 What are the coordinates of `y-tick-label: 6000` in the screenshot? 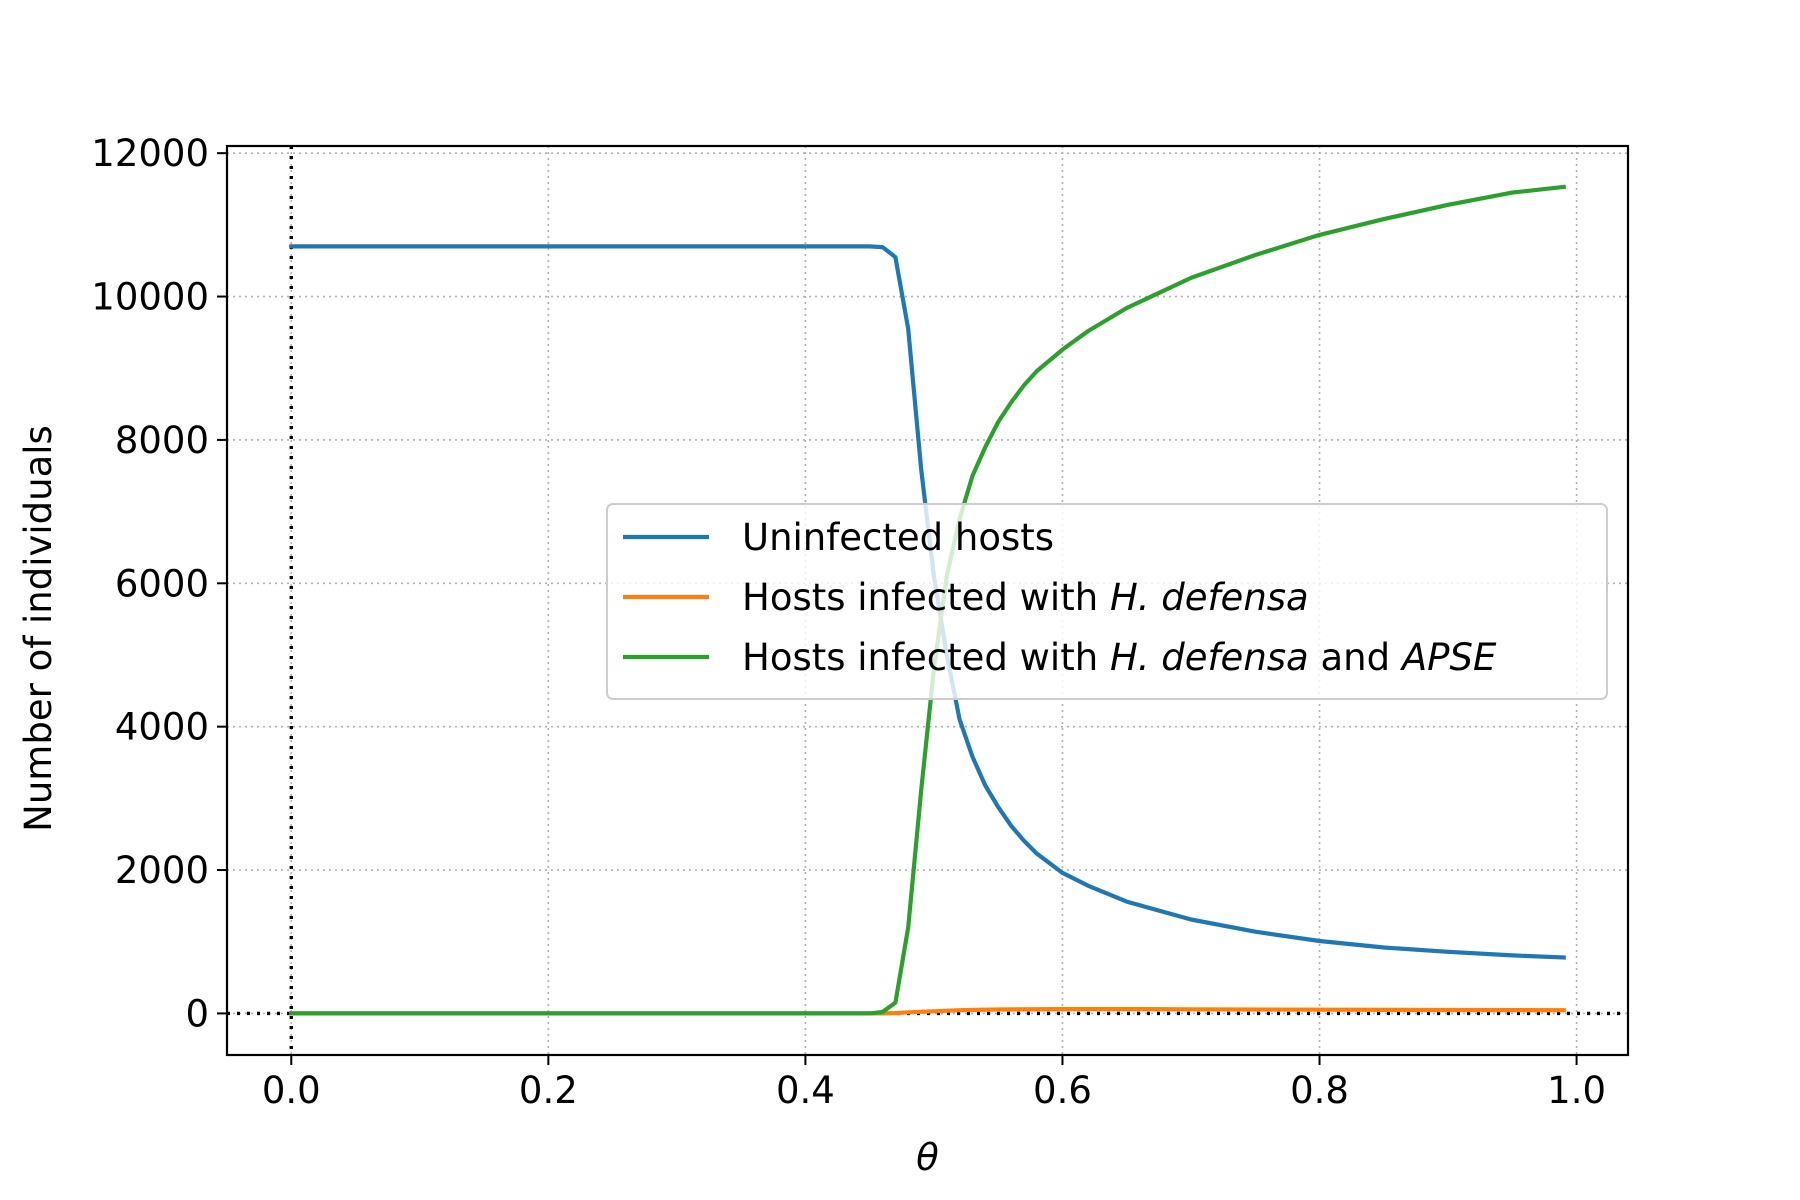 It's located at (162, 583).